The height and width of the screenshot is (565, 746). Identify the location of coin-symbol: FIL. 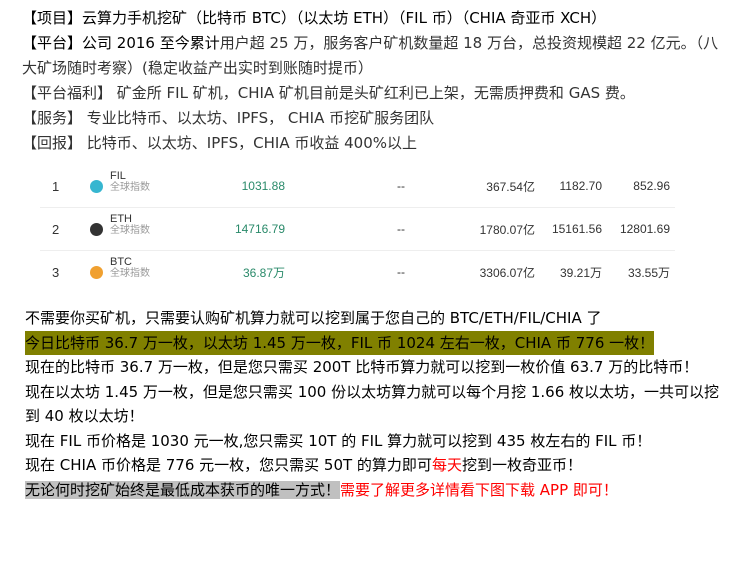
(118, 176).